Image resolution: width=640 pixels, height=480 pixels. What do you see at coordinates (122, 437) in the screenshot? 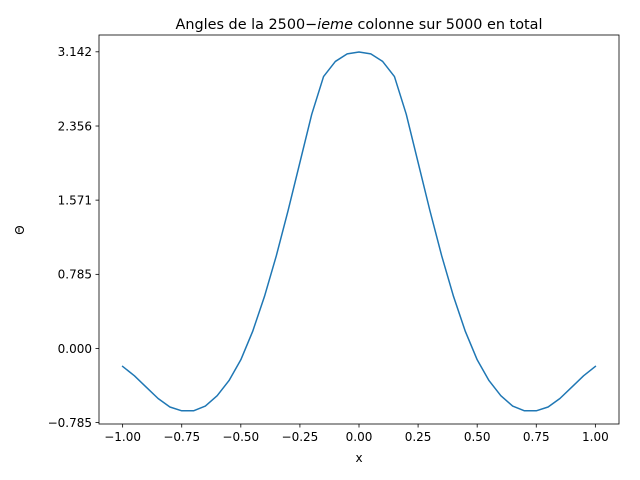
I see `x-tick-label: −1.00` at bounding box center [122, 437].